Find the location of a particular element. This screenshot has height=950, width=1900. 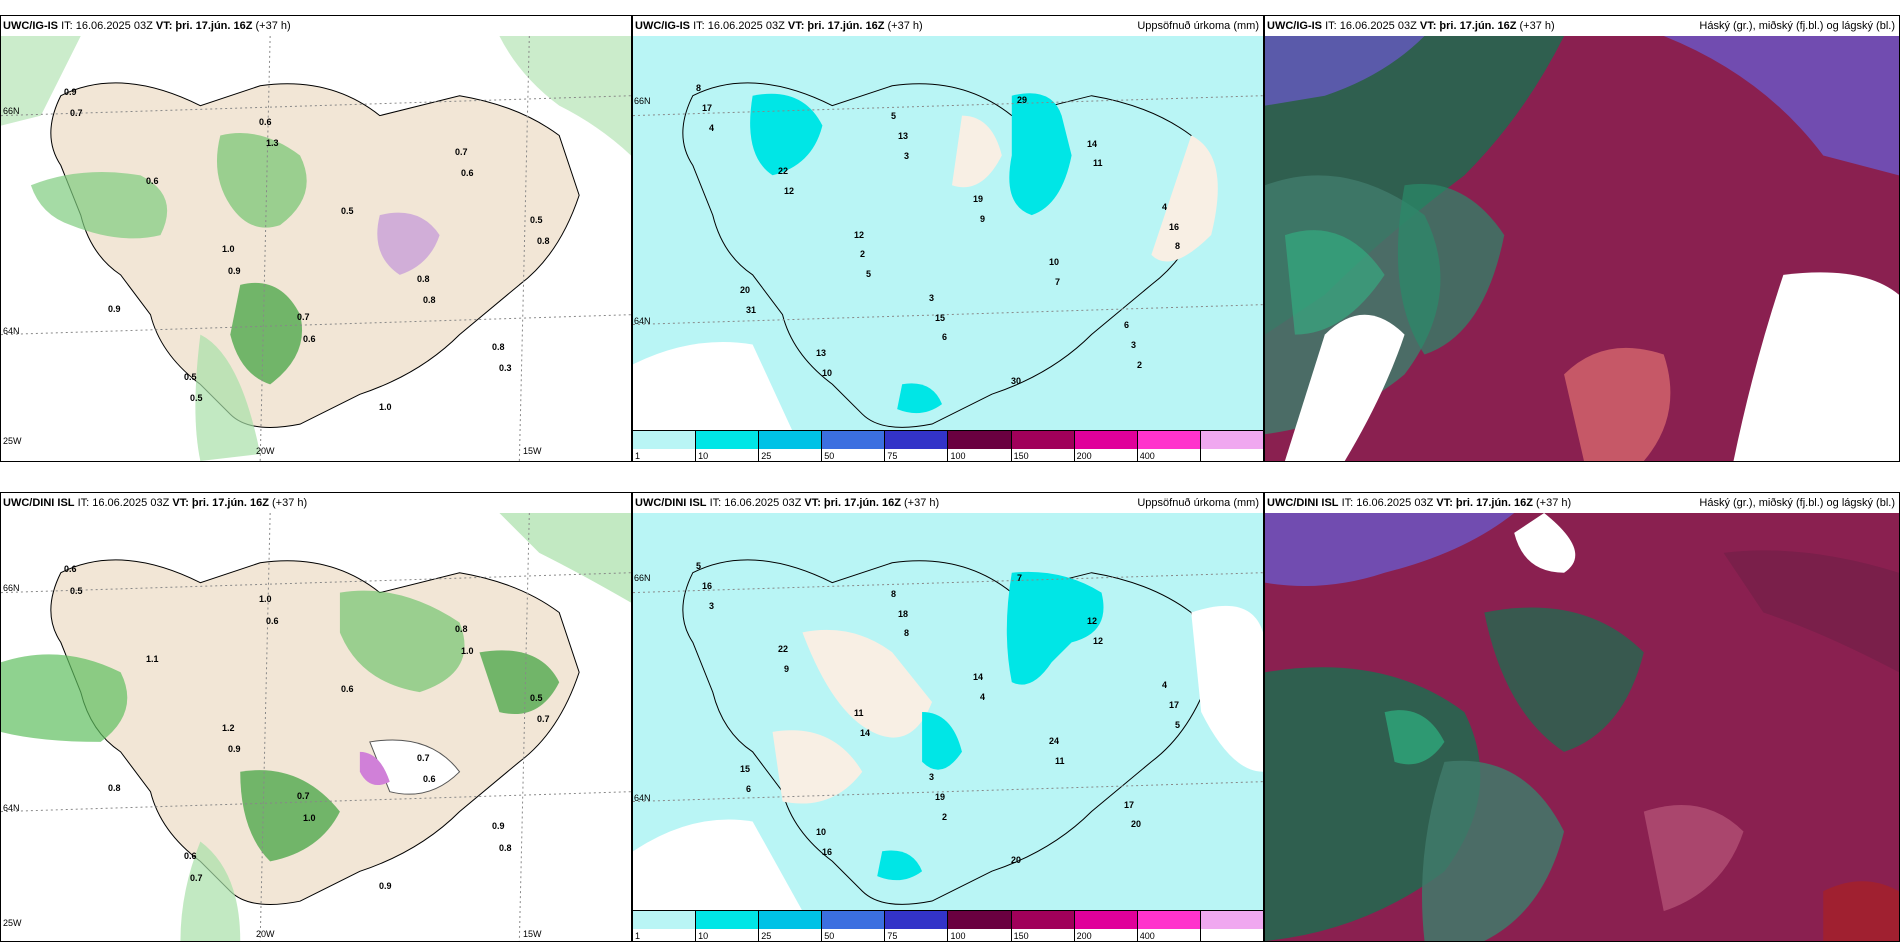

model-name: UWC/IG-IS is located at coordinates (662, 26).